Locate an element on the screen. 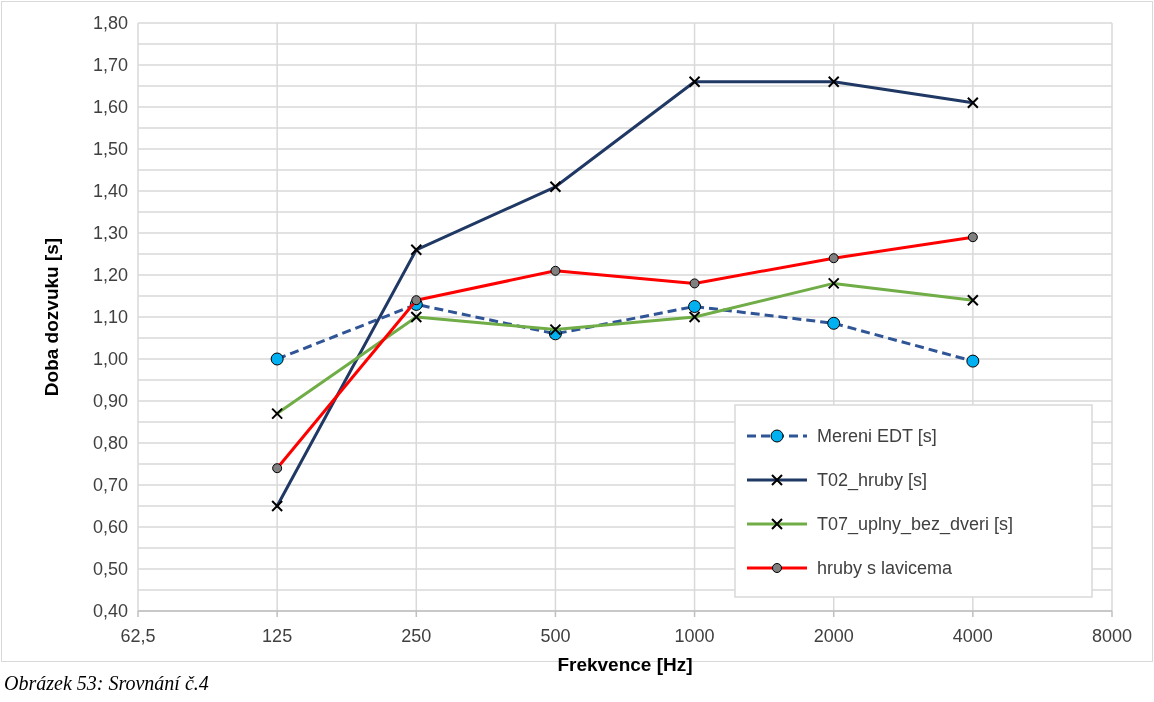 The height and width of the screenshot is (702, 1154). y-tick-label: 0,60 is located at coordinates (110, 527).